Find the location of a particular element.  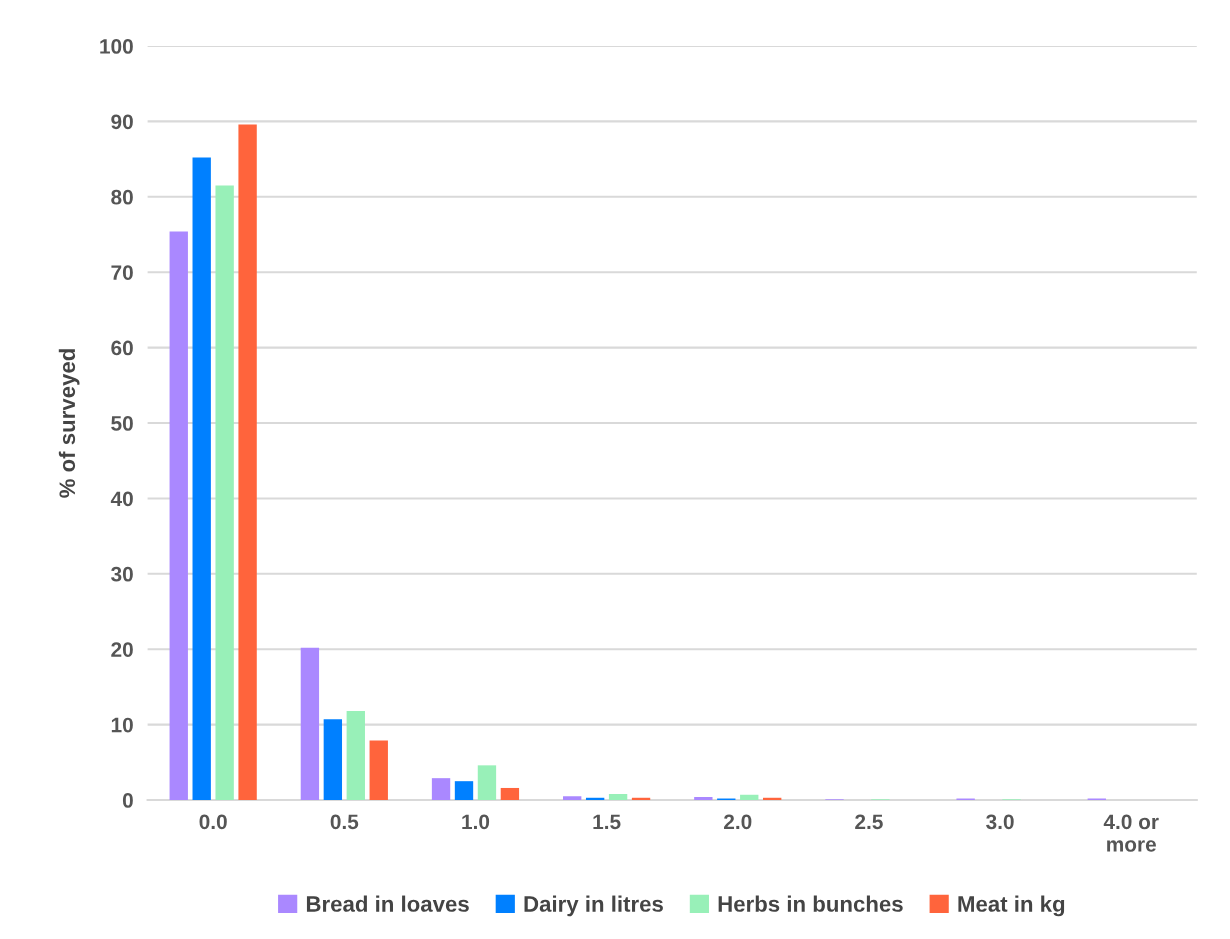

x-tick-label: 1.0 is located at coordinates (476, 822).